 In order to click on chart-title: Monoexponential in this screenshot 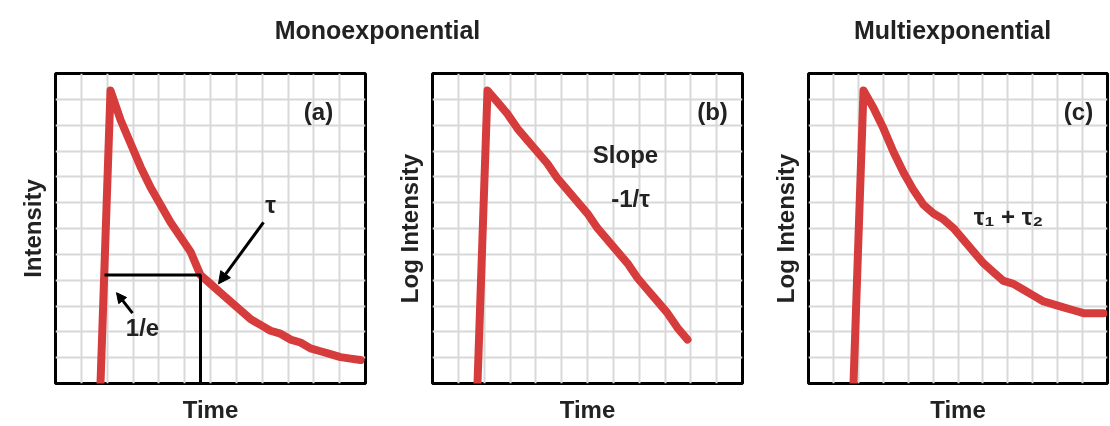, I will do `click(377, 30)`.